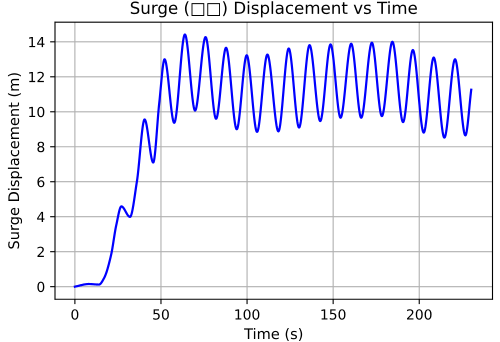 The image size is (500, 342). Describe the element at coordinates (40, 147) in the screenshot. I see `y-tick-label: 8` at that location.